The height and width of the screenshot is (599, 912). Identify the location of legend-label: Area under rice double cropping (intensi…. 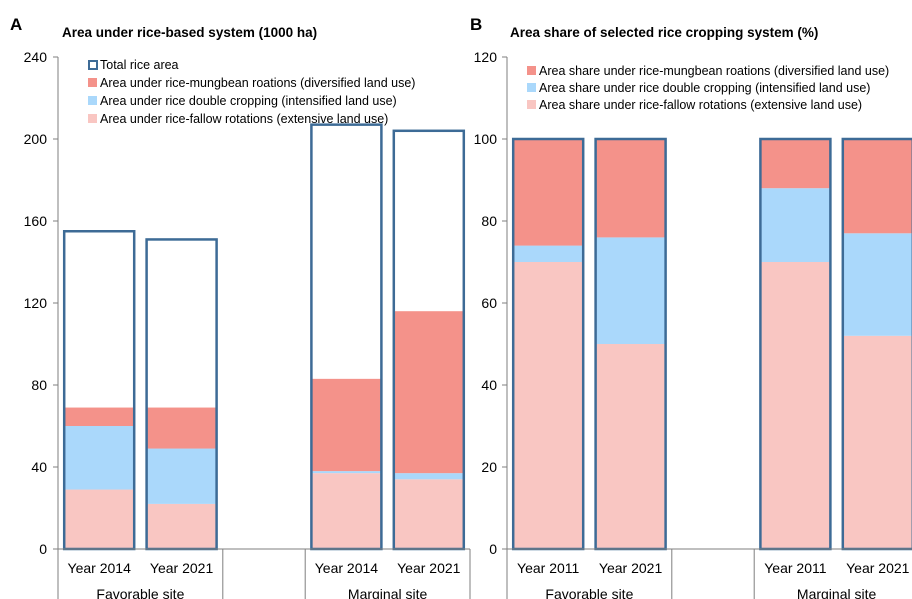
(248, 101).